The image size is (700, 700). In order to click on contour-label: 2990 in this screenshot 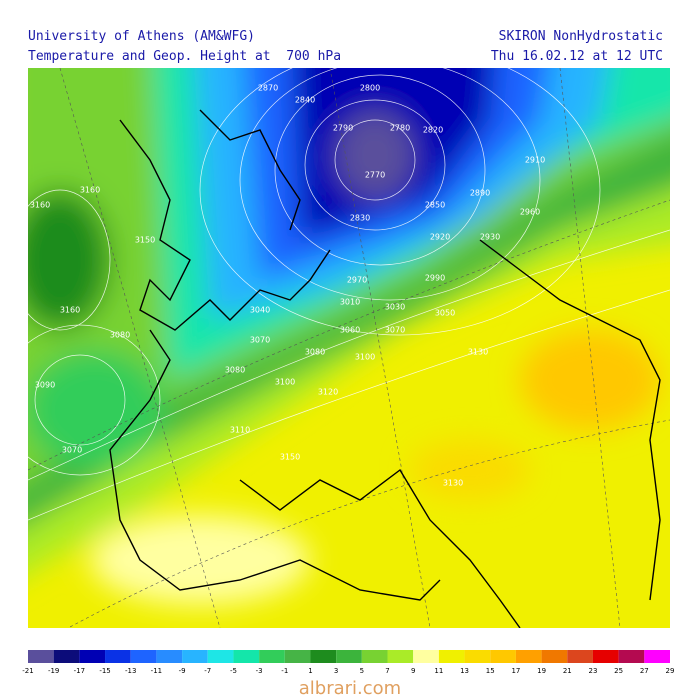, I will do `click(435, 278)`.